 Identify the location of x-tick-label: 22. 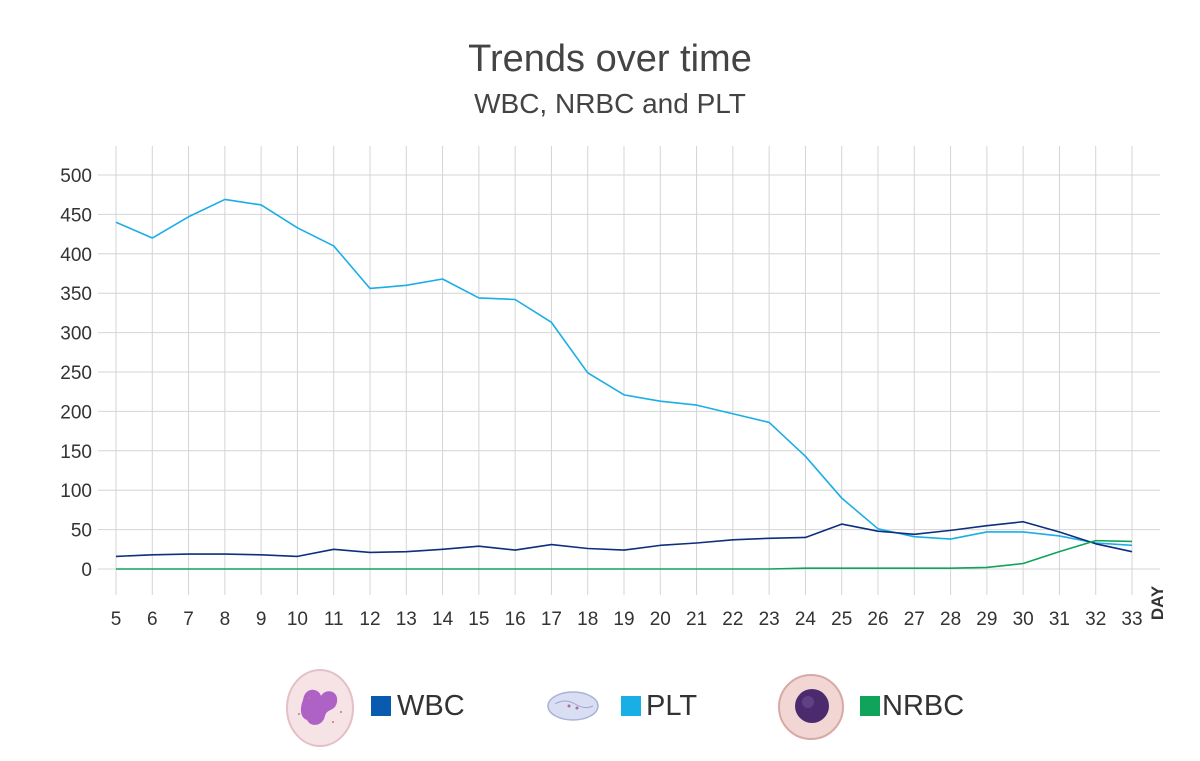
(732, 619).